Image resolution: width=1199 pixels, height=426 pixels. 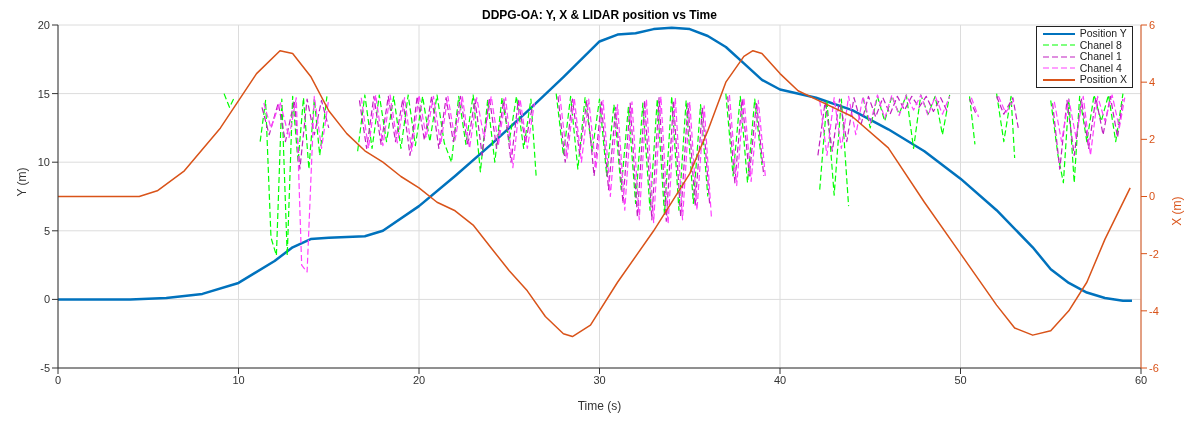 I want to click on y2-tick-label: 4, so click(x=1152, y=82).